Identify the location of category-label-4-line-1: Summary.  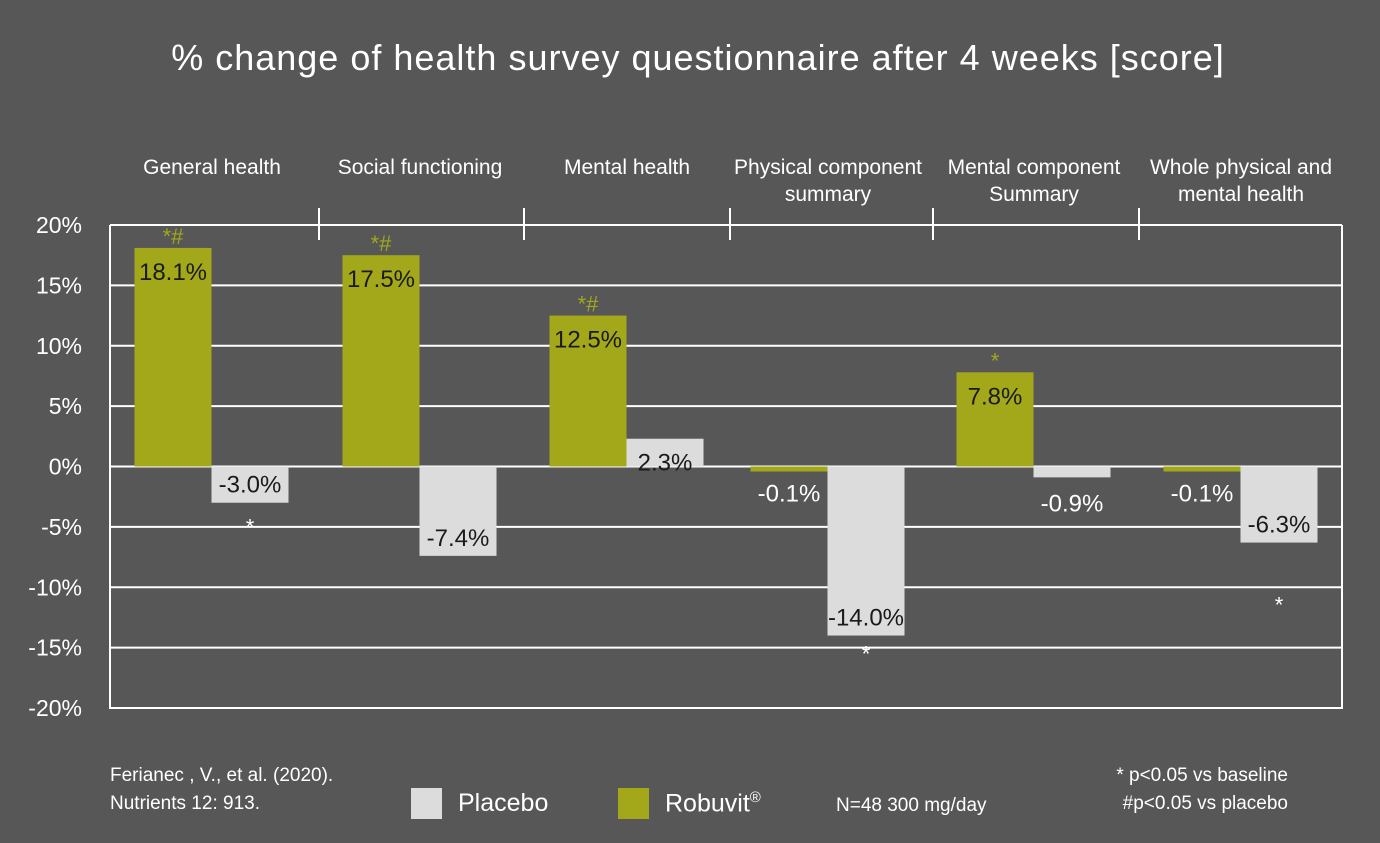
(1034, 194).